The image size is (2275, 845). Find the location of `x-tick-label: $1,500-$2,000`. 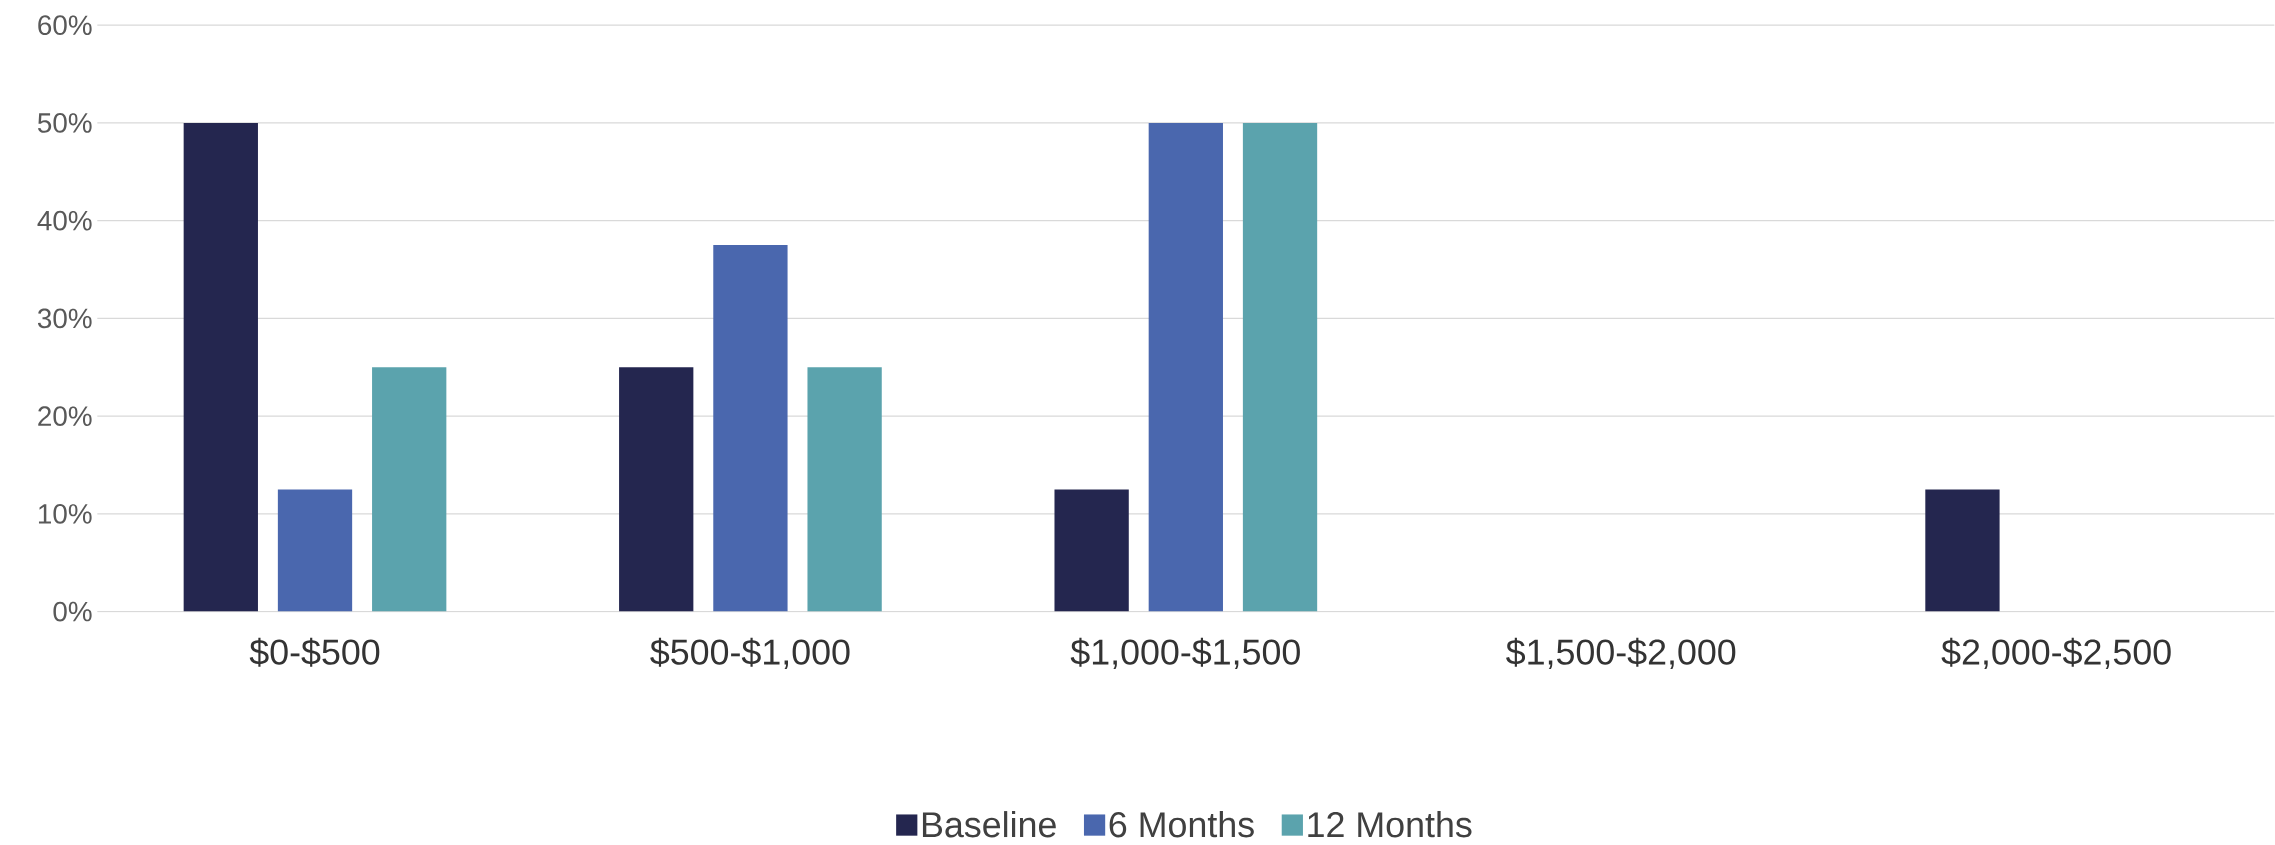

x-tick-label: $1,500-$2,000 is located at coordinates (1621, 653).